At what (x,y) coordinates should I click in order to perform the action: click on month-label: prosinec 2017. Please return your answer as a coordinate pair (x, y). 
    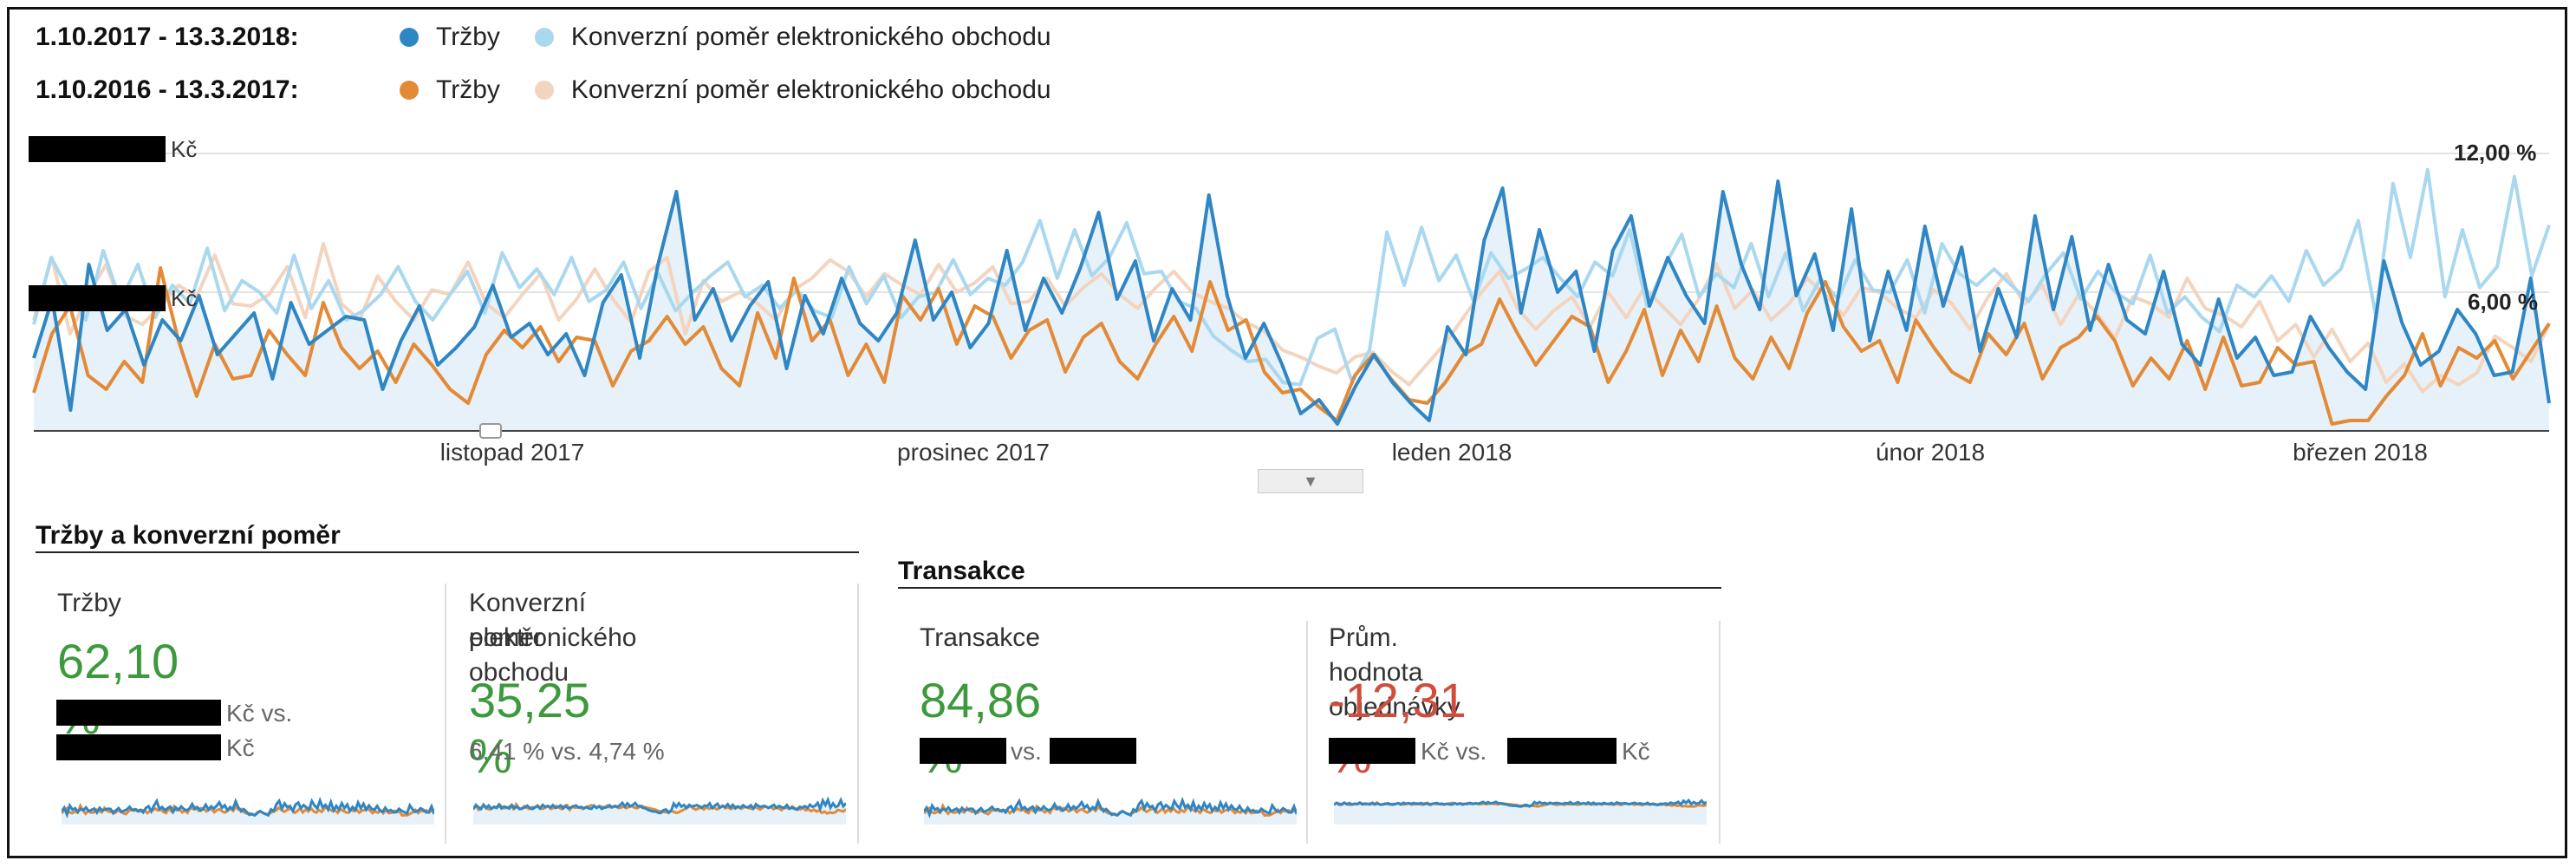
    Looking at the image, I should click on (973, 452).